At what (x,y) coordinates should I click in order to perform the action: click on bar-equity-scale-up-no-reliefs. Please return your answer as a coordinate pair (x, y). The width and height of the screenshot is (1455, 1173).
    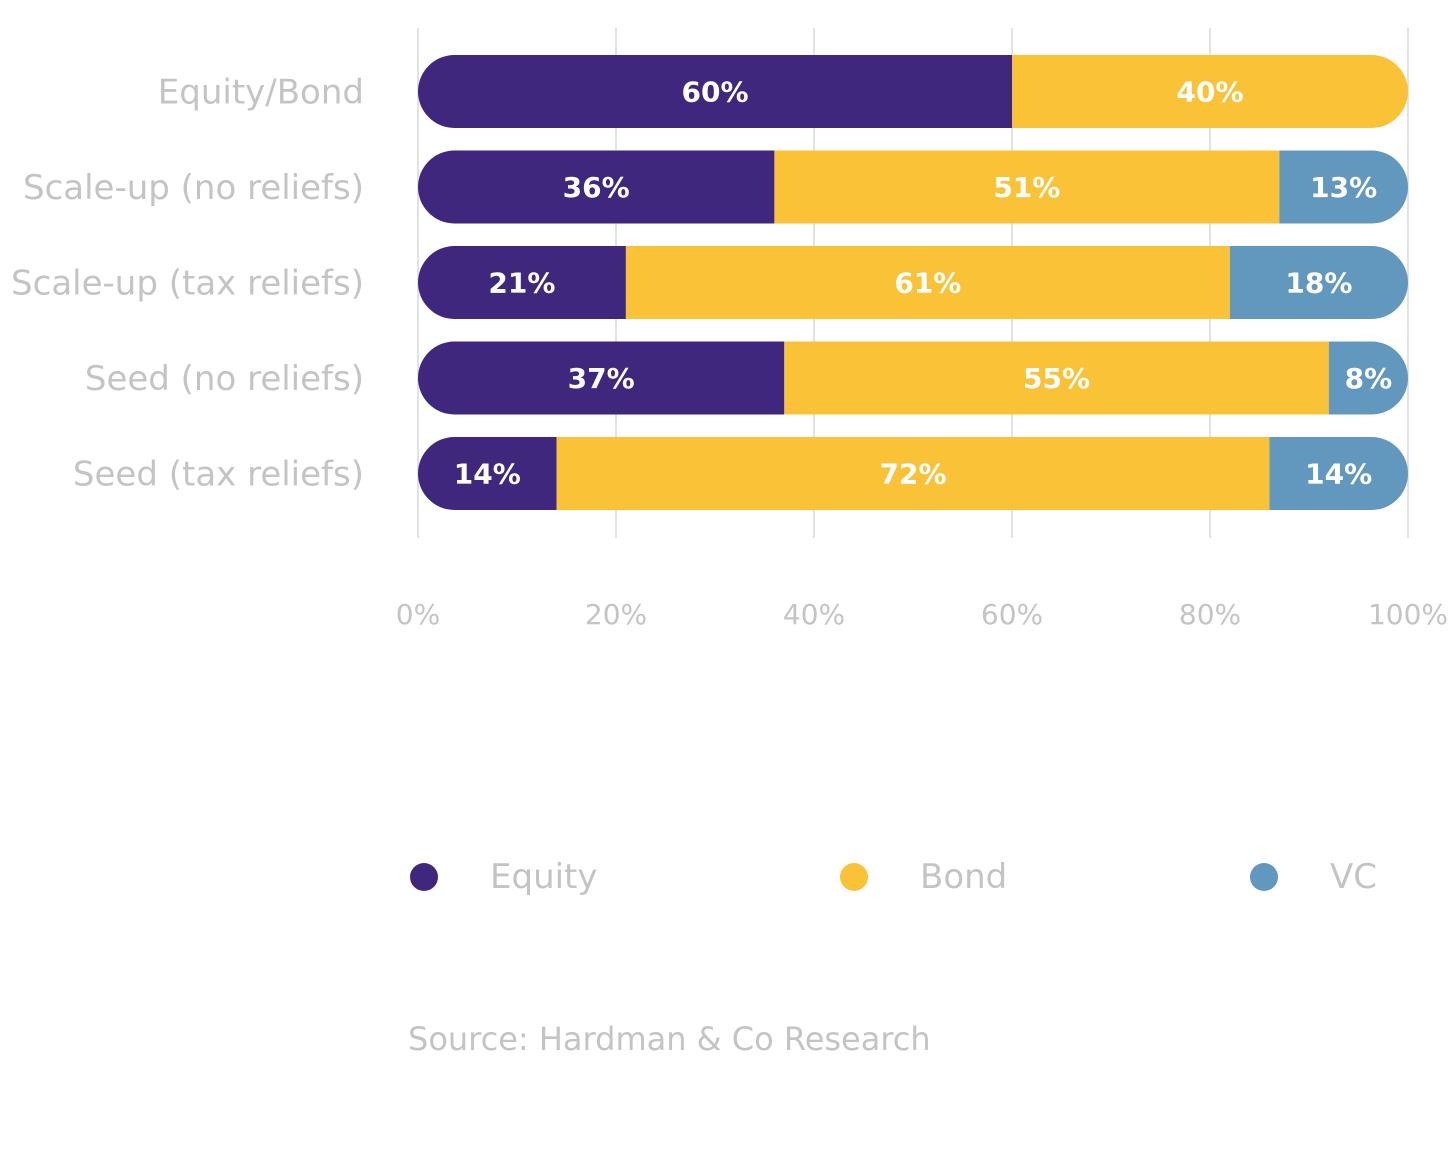
    Looking at the image, I should click on (596, 187).